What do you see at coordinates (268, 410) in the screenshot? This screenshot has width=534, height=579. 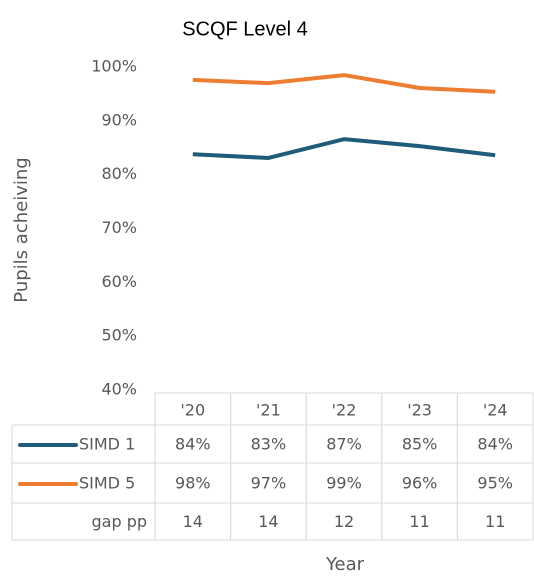 I see `x-tick-label: '21` at bounding box center [268, 410].